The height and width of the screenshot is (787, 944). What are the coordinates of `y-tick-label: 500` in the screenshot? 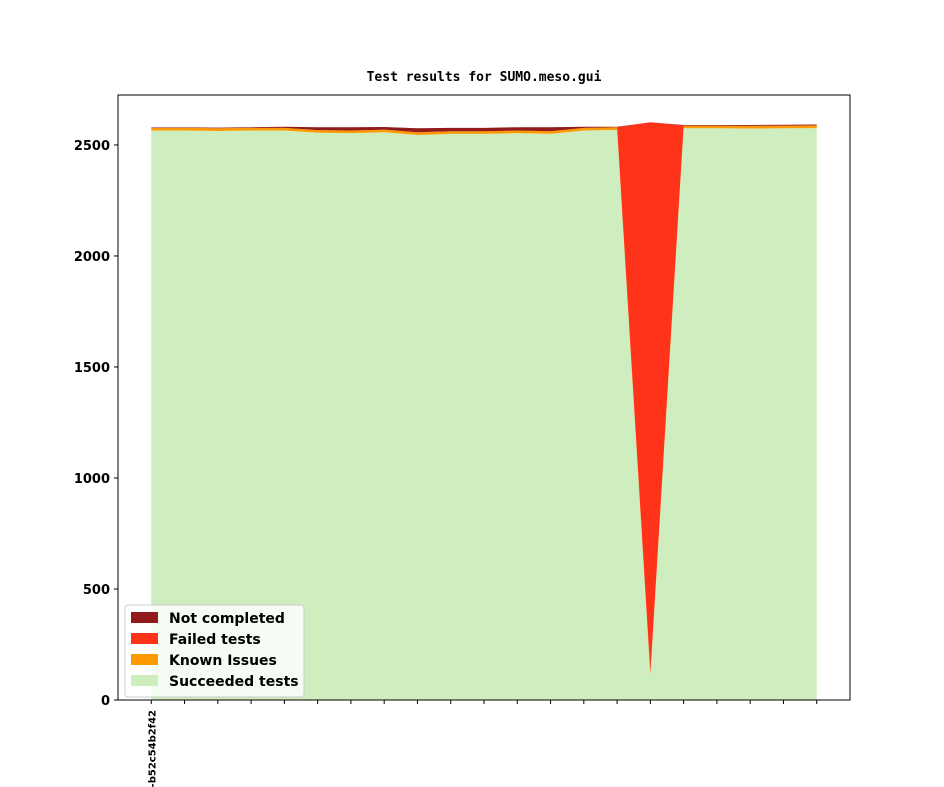 It's located at (96, 590).